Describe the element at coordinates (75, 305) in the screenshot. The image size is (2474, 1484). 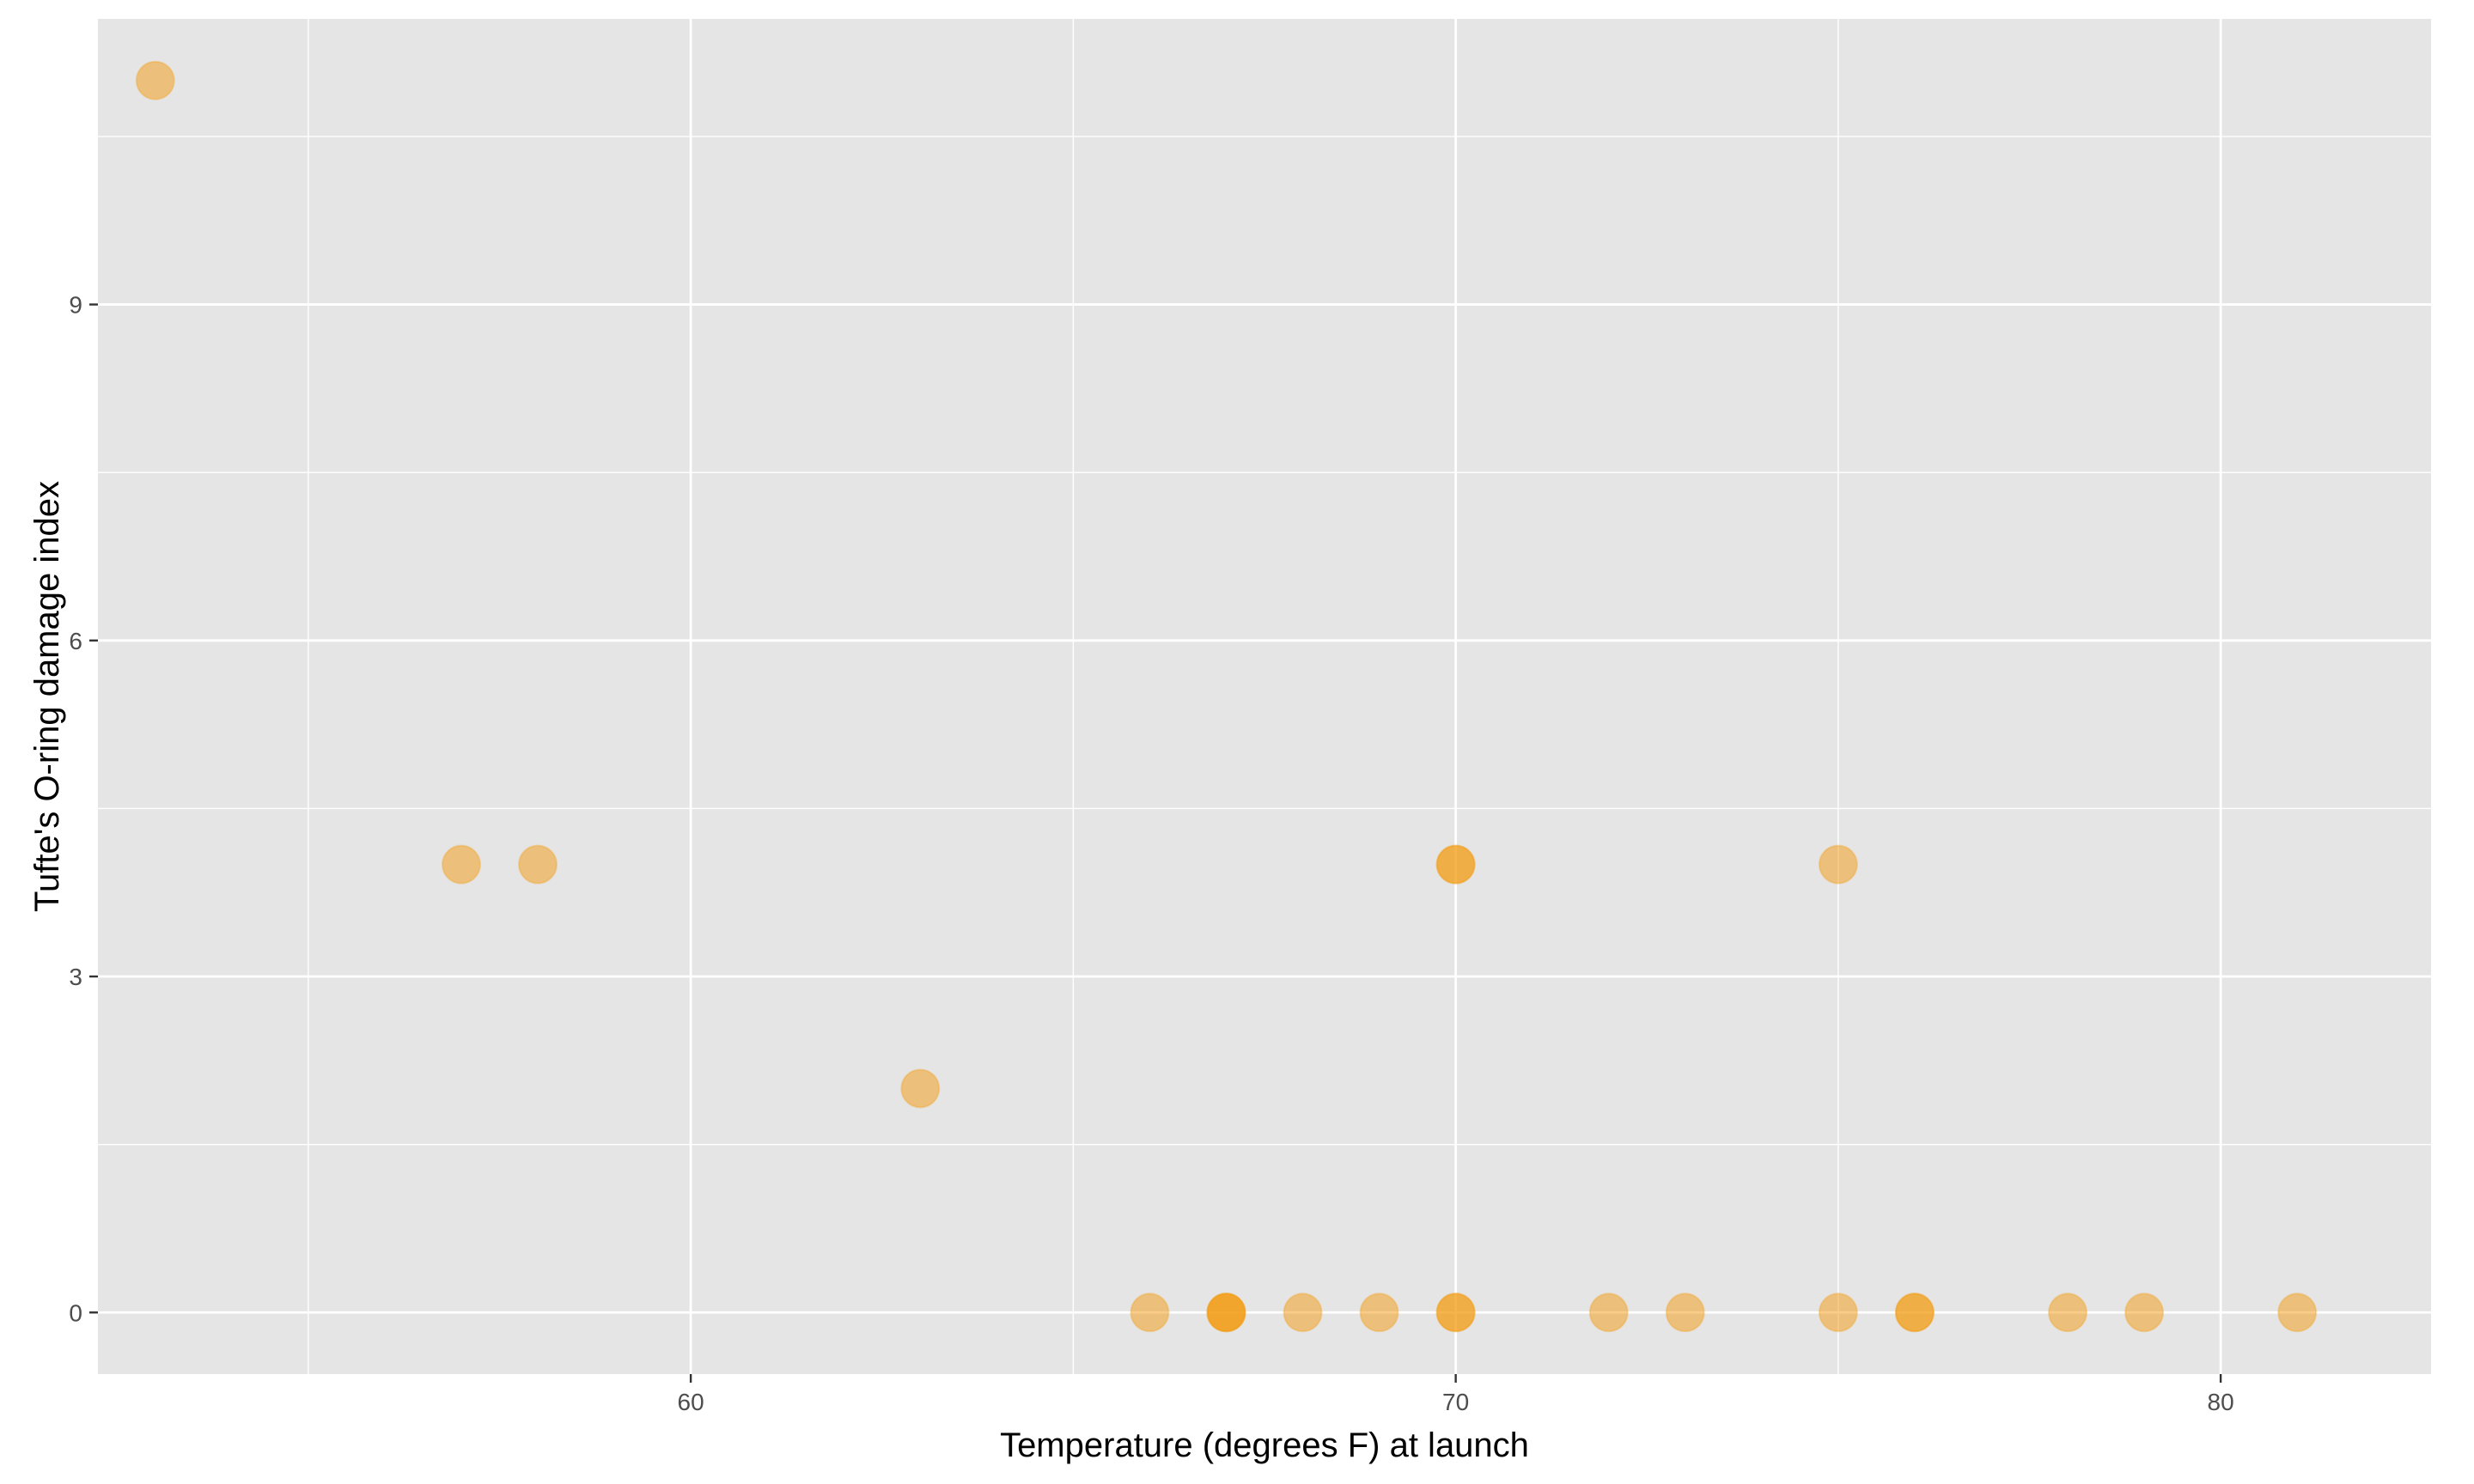
I see `y-tick-label: 9` at that location.